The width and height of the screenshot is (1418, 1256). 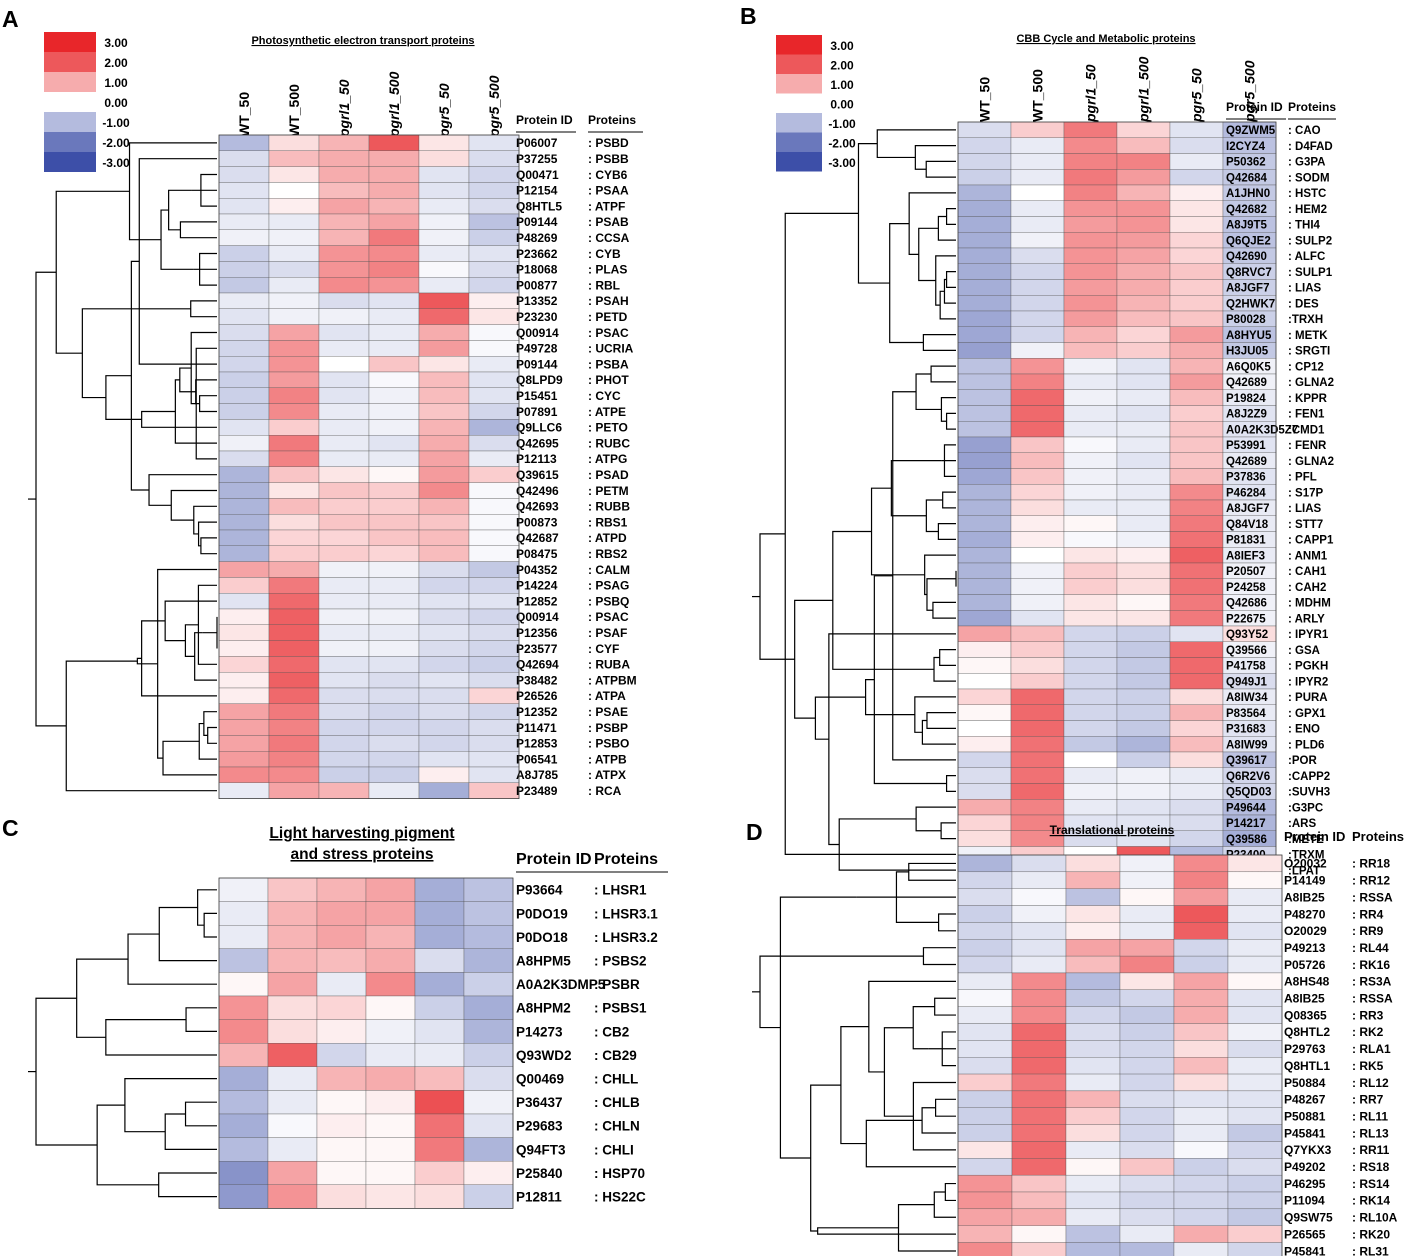 I want to click on row-protein-id: Q42690, so click(x=1246, y=257).